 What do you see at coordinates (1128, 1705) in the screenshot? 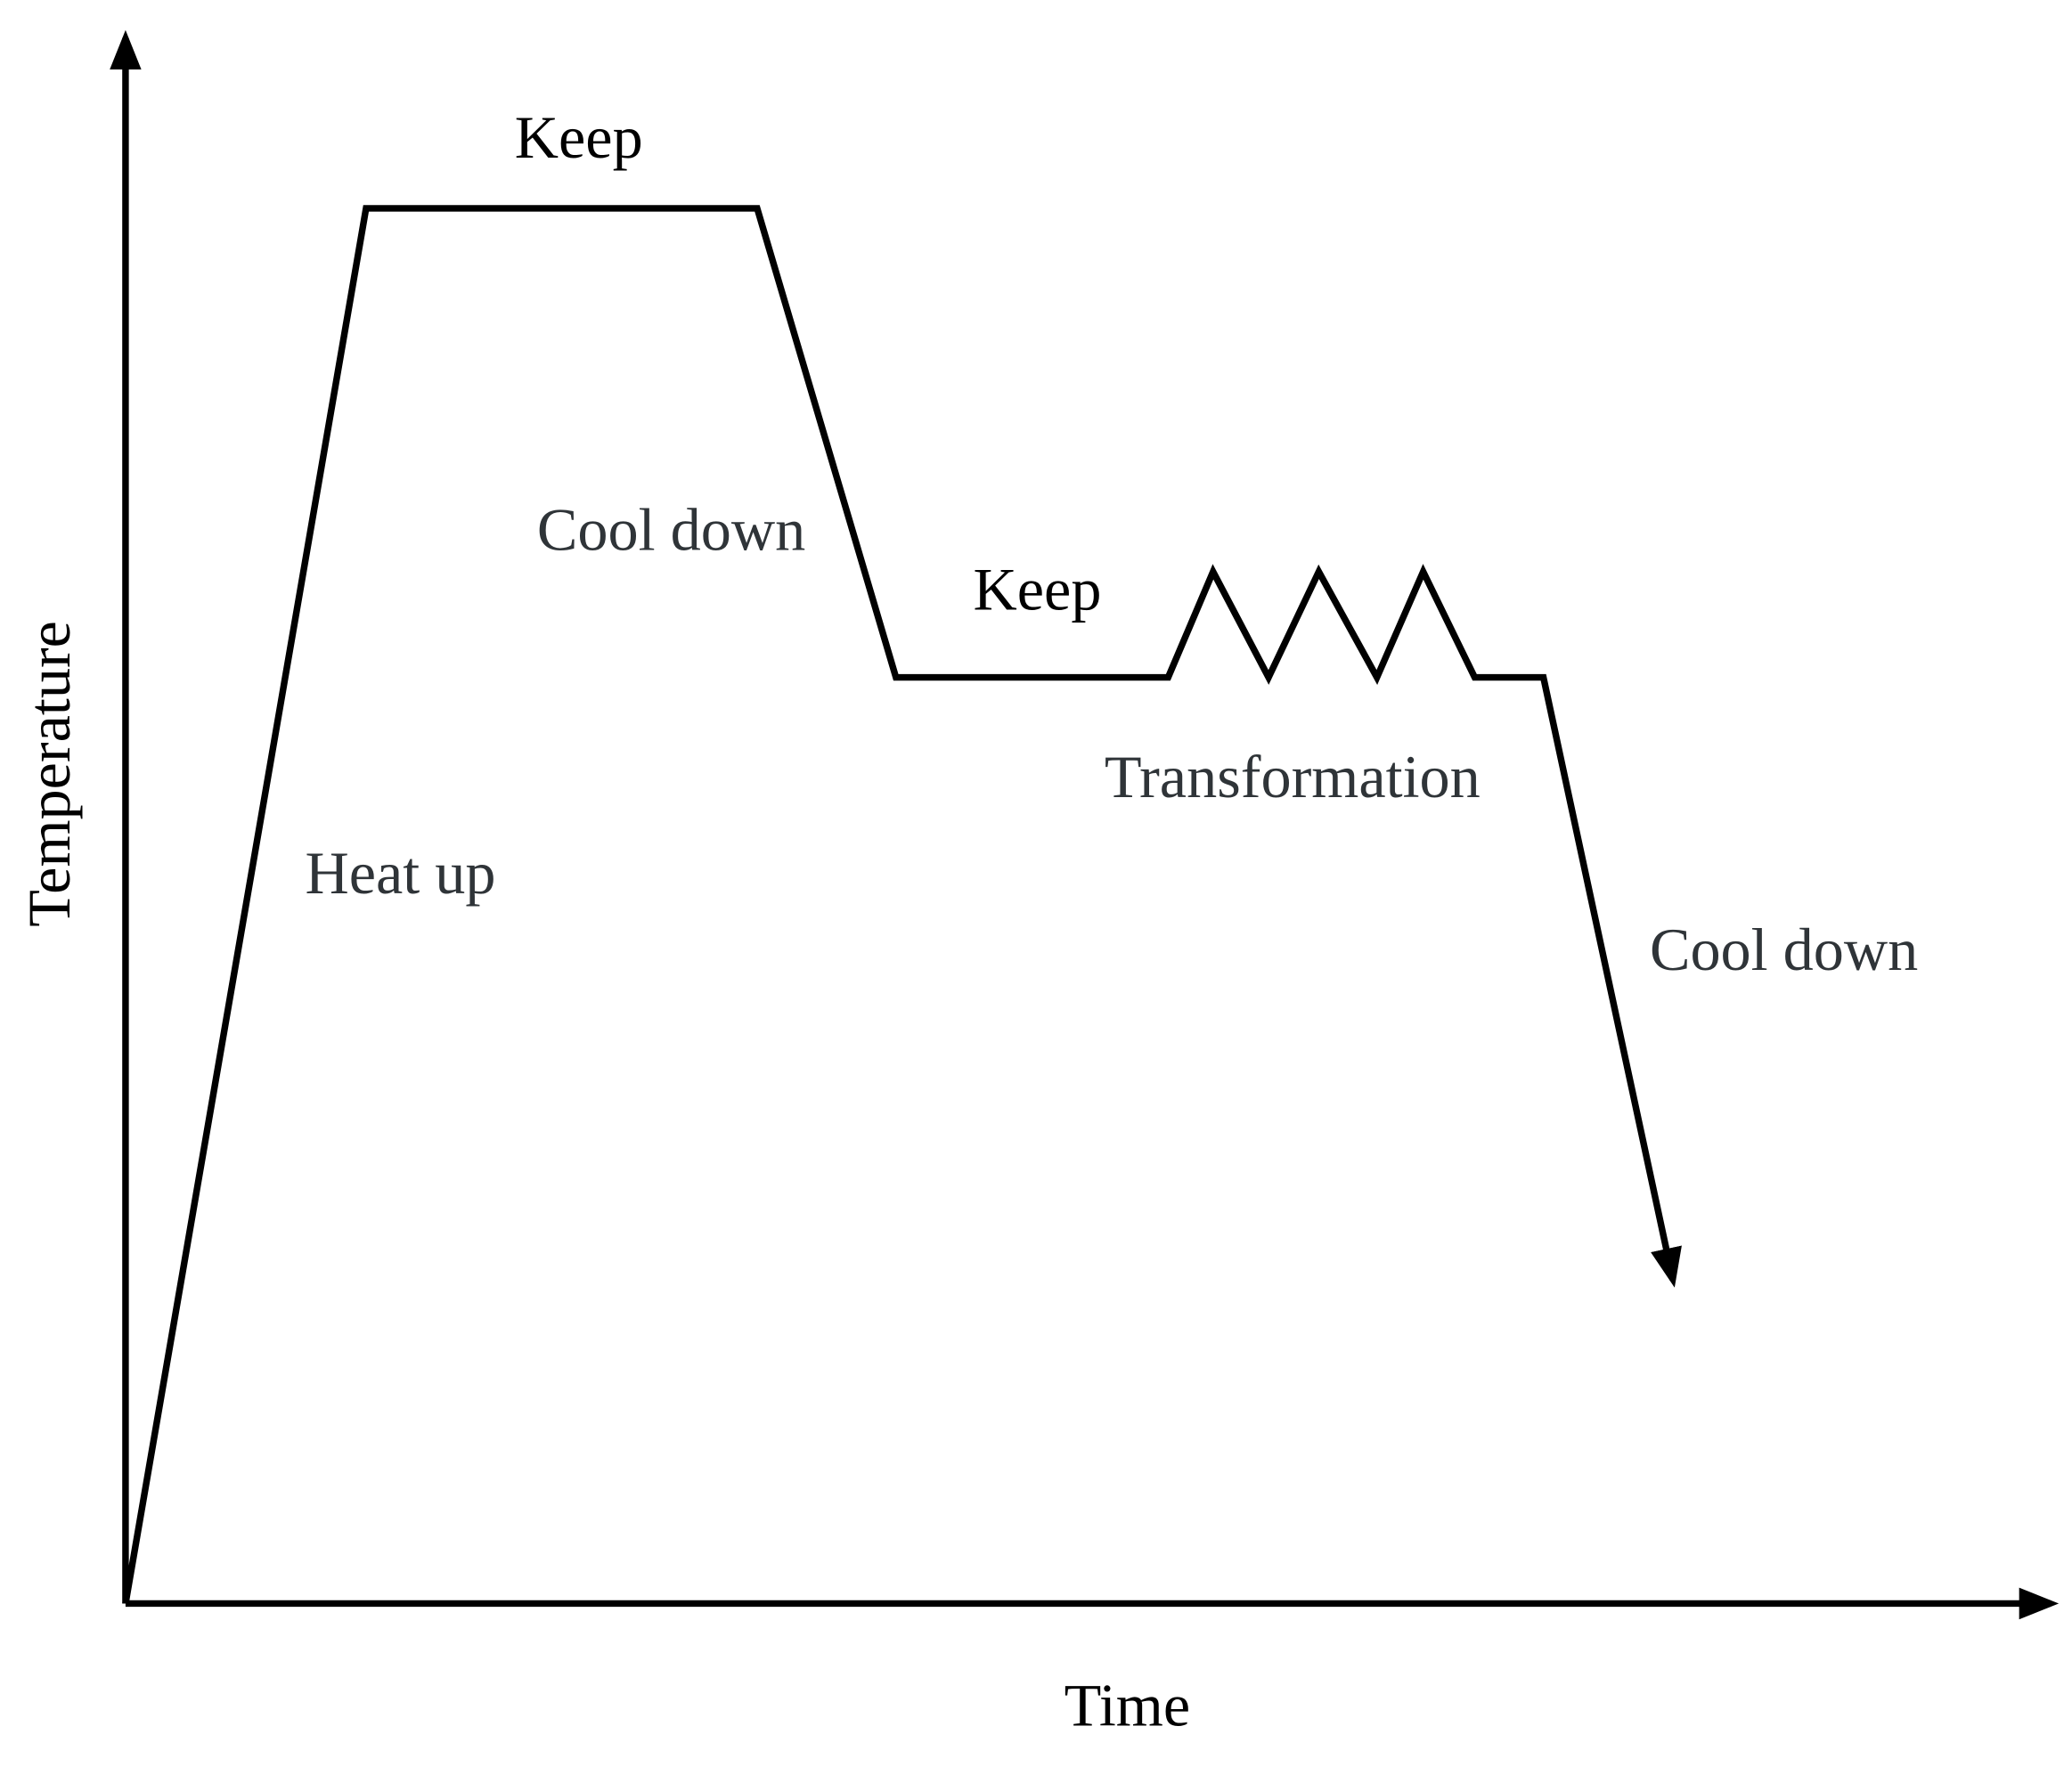
I see `x-axis-label: Time` at bounding box center [1128, 1705].